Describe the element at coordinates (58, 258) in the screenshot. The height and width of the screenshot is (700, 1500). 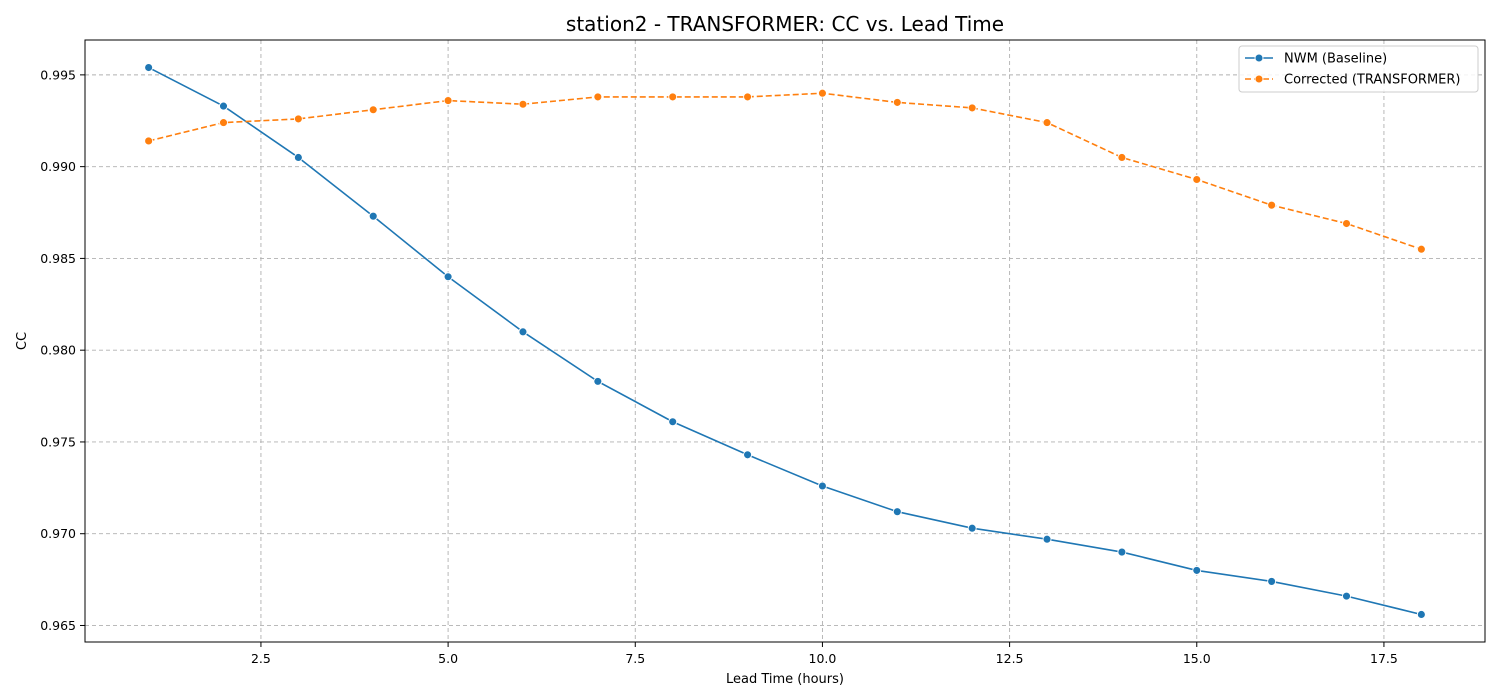
I see `y-tick-label: 0.985` at that location.